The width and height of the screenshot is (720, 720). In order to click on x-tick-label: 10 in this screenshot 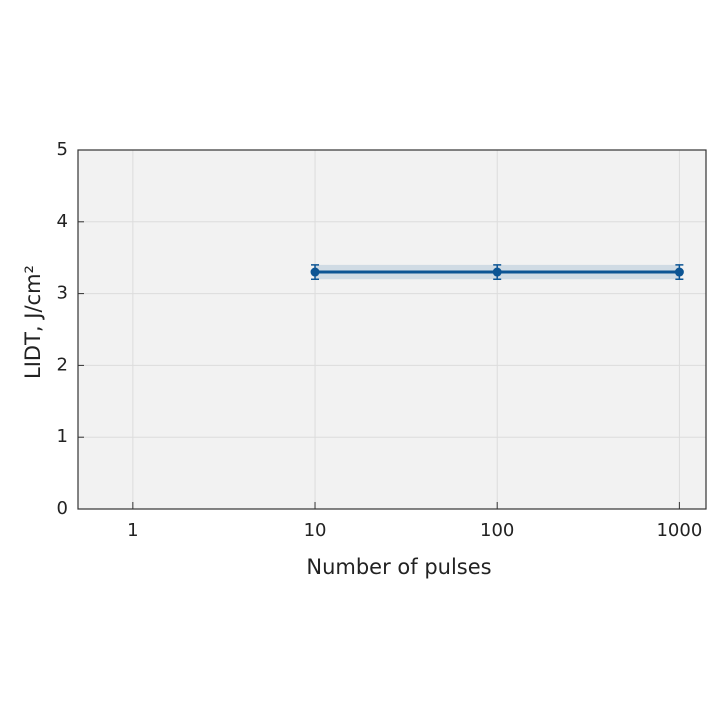, I will do `click(315, 530)`.